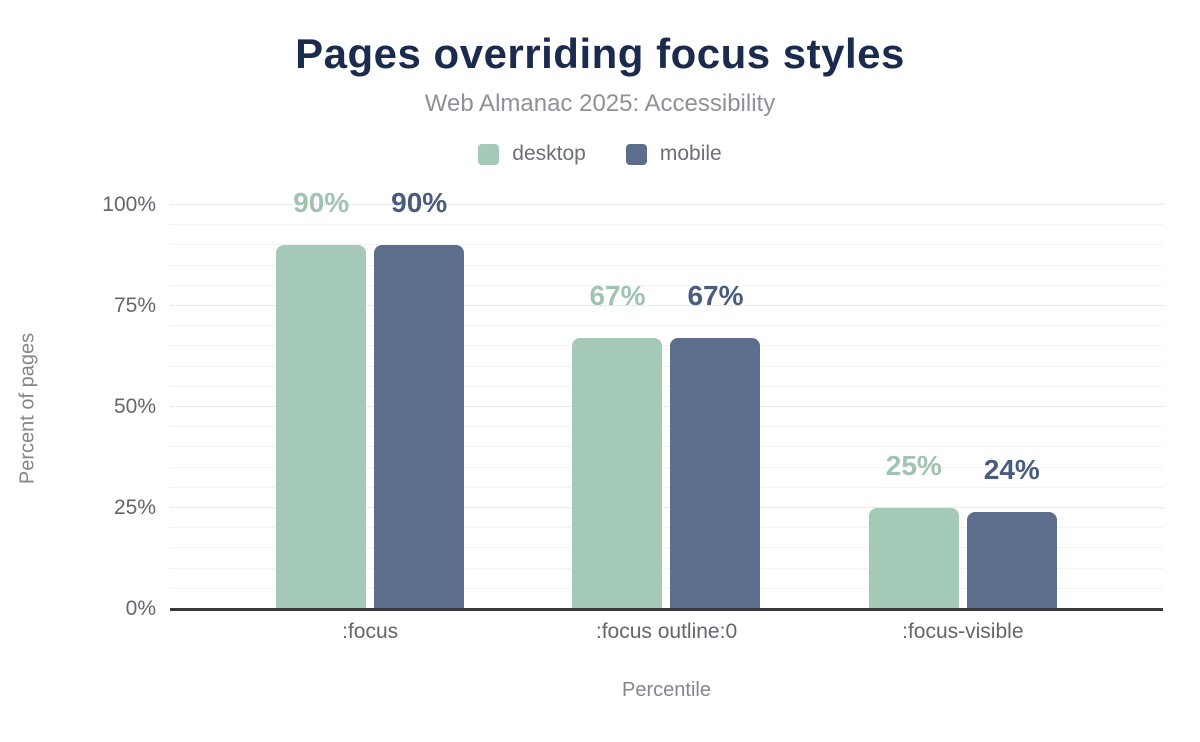 Image resolution: width=1200 pixels, height=742 pixels. What do you see at coordinates (963, 631) in the screenshot?
I see `x-tick-label-:focus-visible: :focus-visible` at bounding box center [963, 631].